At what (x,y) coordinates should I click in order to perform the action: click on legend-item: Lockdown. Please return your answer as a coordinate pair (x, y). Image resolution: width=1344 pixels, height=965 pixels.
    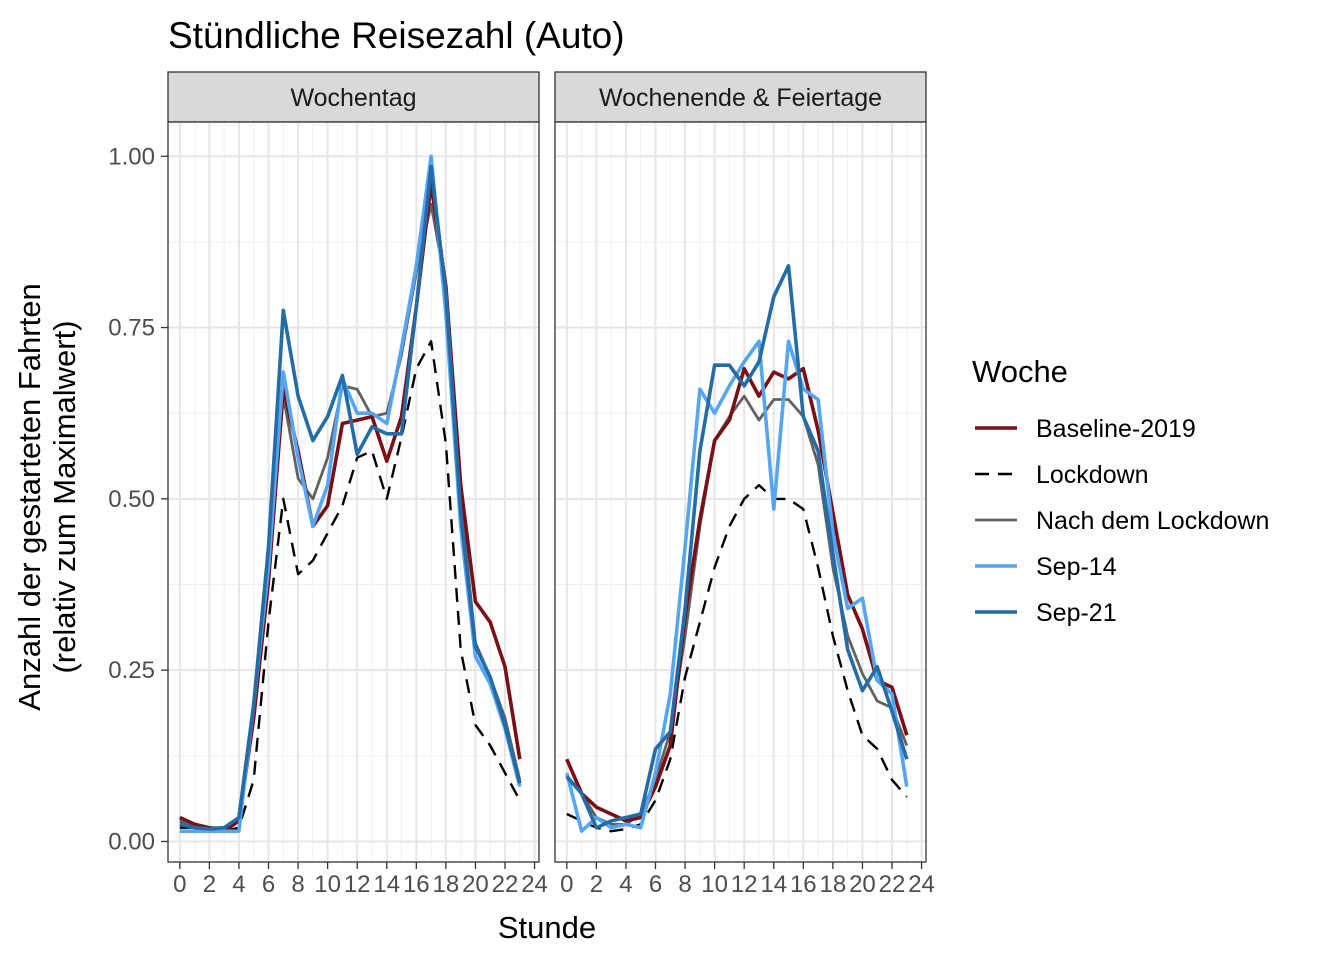
    Looking at the image, I should click on (1062, 475).